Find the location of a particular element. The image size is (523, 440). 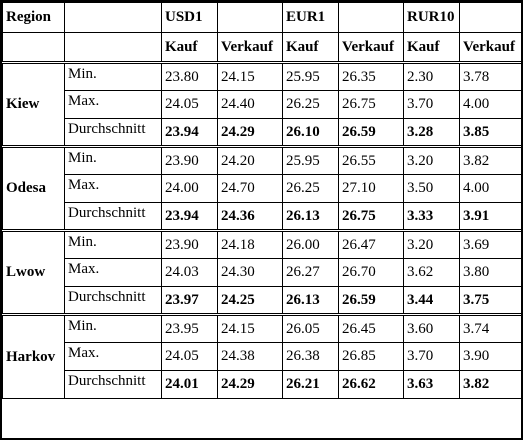

eur-kauf-value: 26.38 is located at coordinates (310, 356).